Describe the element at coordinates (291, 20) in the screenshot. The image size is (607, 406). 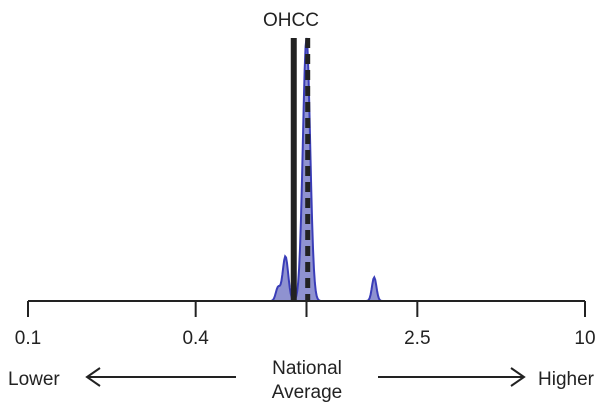
I see `chart-title: OHCC` at that location.